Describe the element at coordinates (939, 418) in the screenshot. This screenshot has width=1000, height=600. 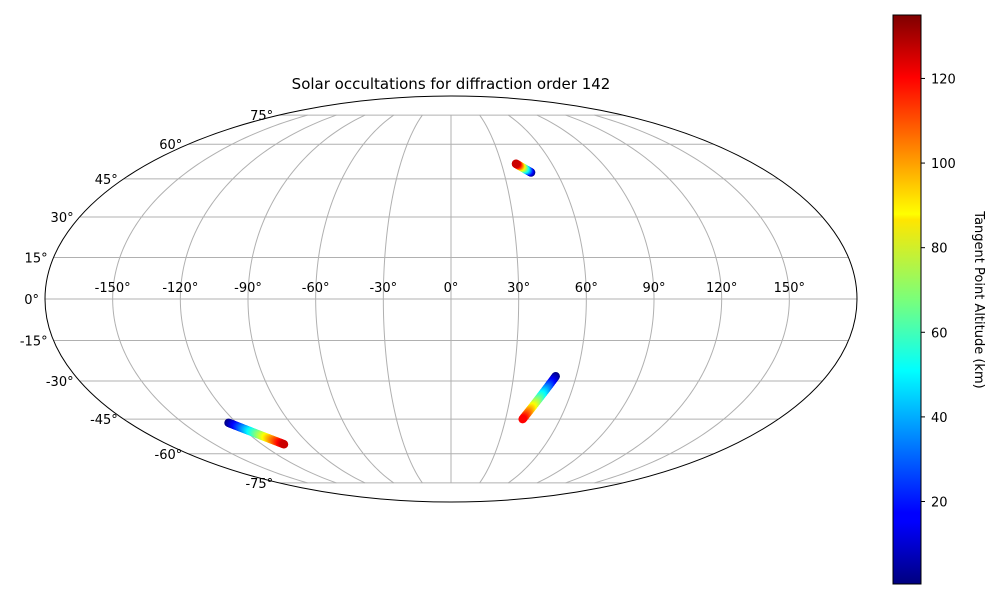
I see `colorbar-tick-label: 40` at that location.